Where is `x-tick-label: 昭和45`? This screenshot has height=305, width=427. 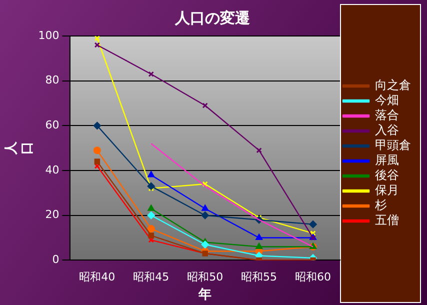 x-tick-label: 昭和45 is located at coordinates (151, 277).